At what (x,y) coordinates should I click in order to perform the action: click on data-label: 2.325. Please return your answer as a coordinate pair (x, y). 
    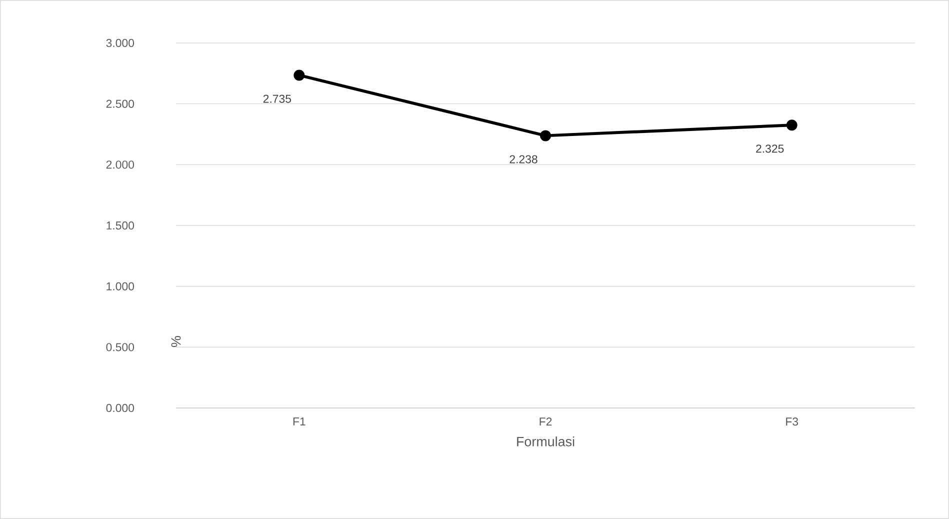
    Looking at the image, I should click on (770, 148).